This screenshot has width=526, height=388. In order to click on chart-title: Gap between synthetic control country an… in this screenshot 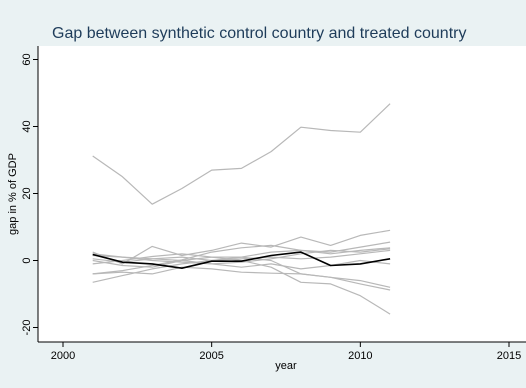, I will do `click(259, 33)`.